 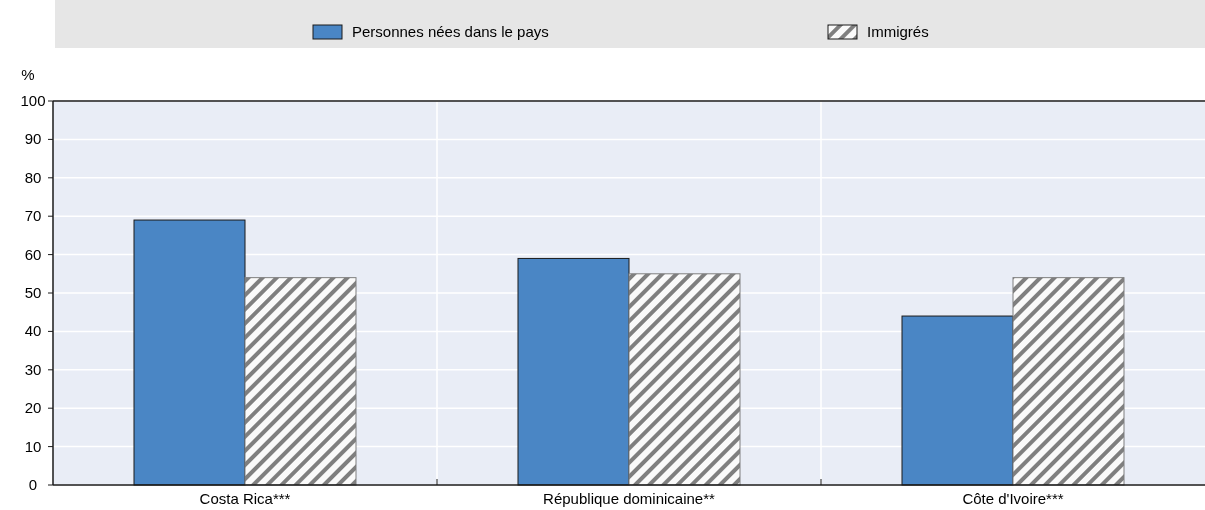 What do you see at coordinates (33, 292) in the screenshot?
I see `y-tick-label: 50` at bounding box center [33, 292].